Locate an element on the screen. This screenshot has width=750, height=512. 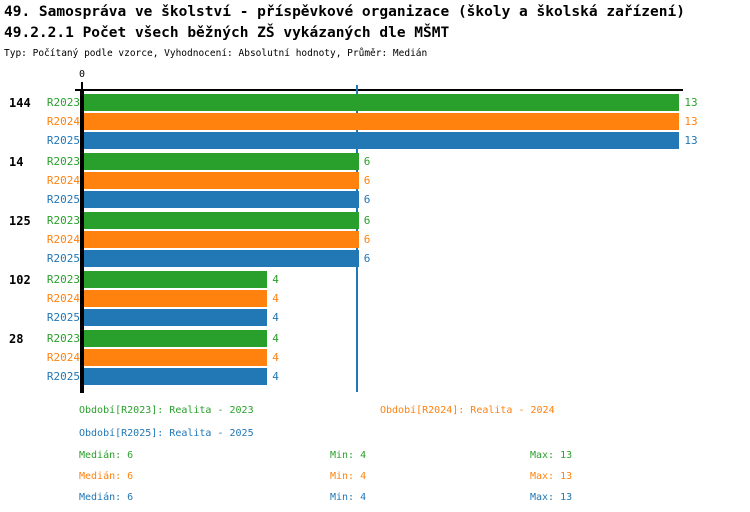
bar-r2024-group3 is located at coordinates (221, 239).